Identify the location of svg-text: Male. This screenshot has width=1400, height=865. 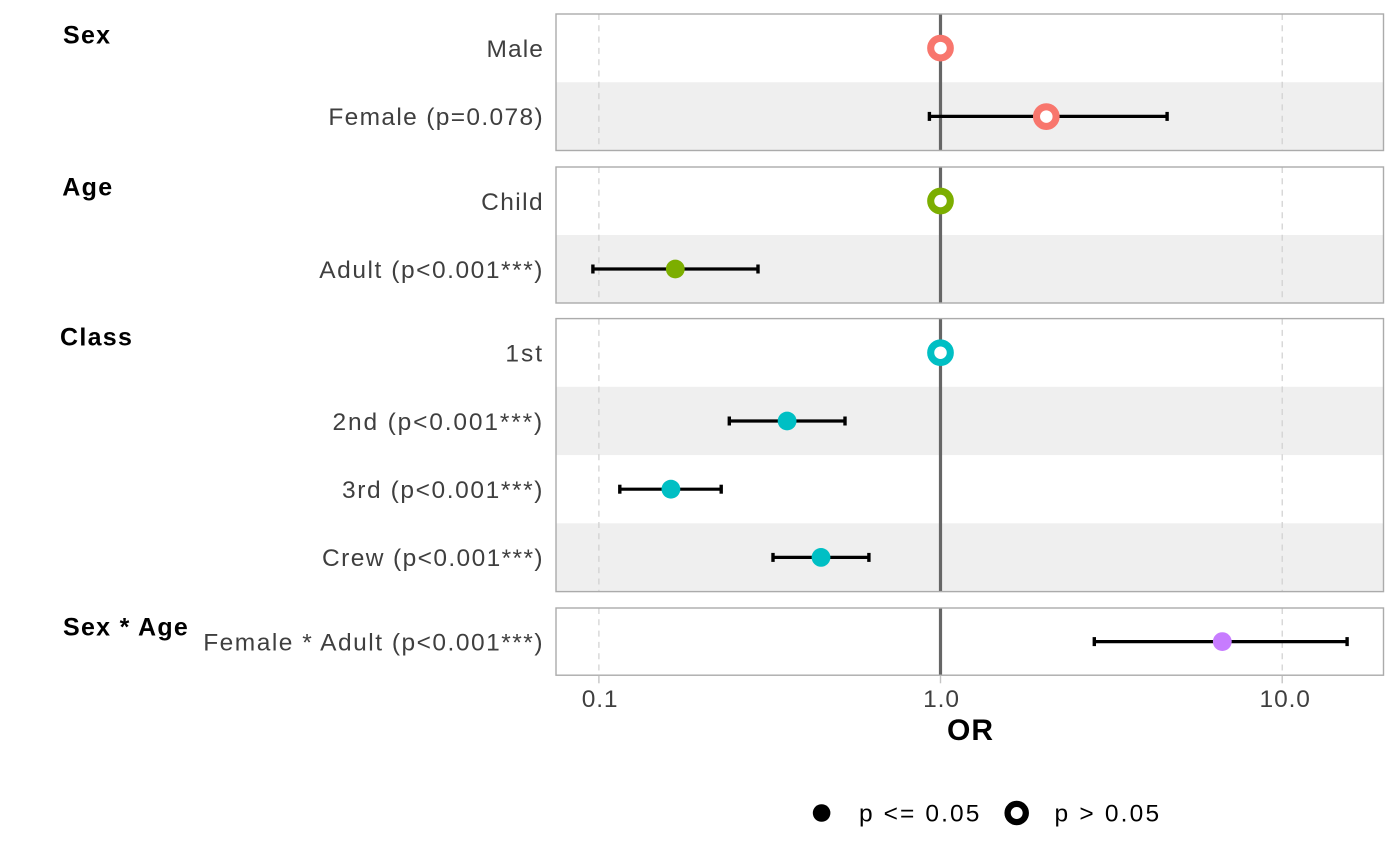
(515, 49).